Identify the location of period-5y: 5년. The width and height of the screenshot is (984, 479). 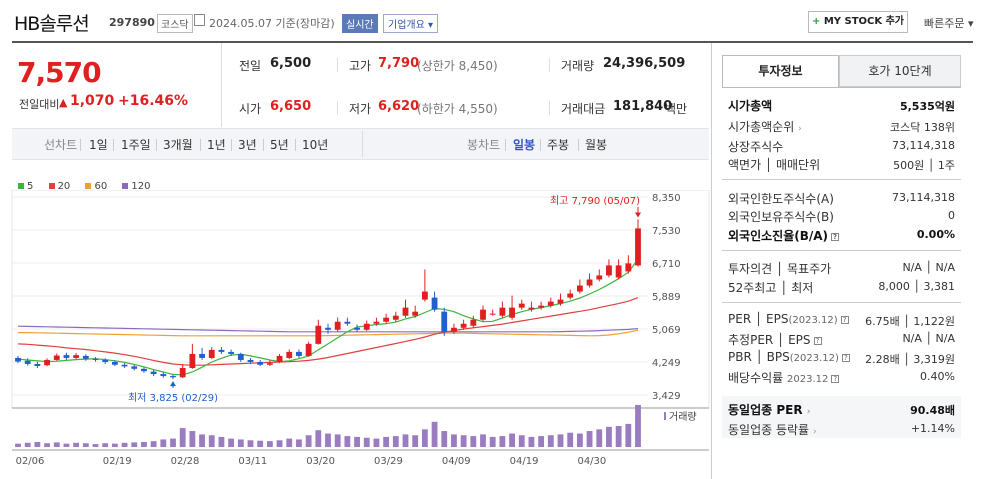
(279, 145).